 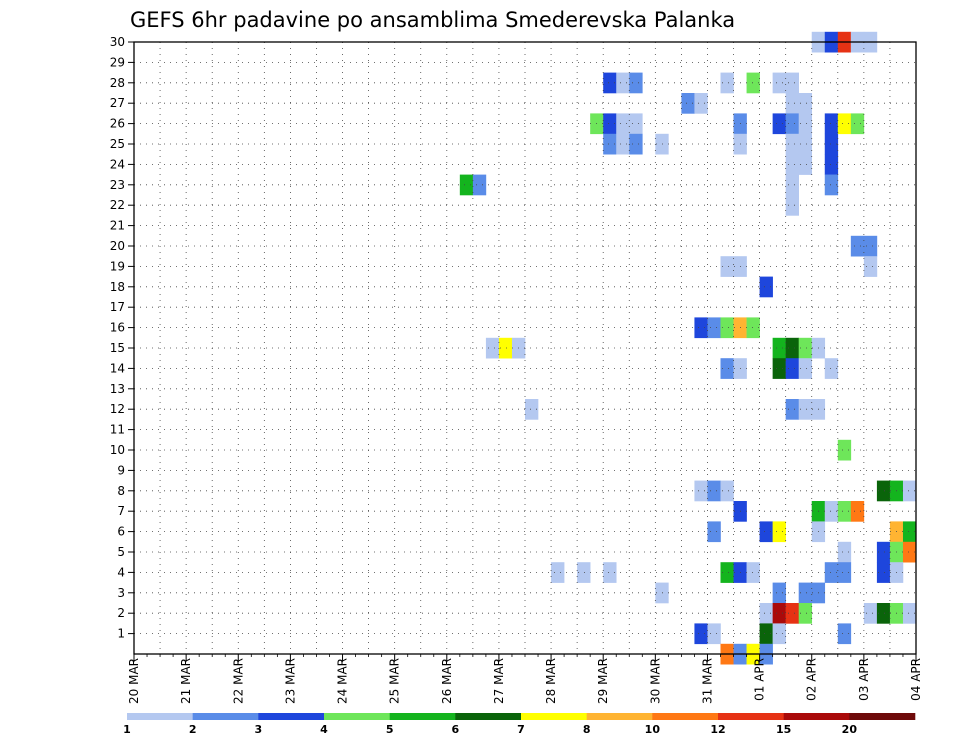 What do you see at coordinates (519, 724) in the screenshot?
I see `colorbar: 1 2 3 4 5 6 7 8 10 12 15 20` at bounding box center [519, 724].